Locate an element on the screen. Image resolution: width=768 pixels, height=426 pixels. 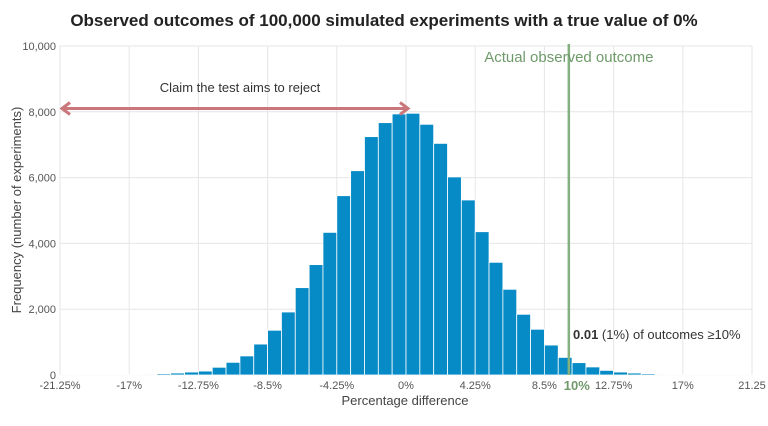
x-tick-label: -12.75% is located at coordinates (198, 386).